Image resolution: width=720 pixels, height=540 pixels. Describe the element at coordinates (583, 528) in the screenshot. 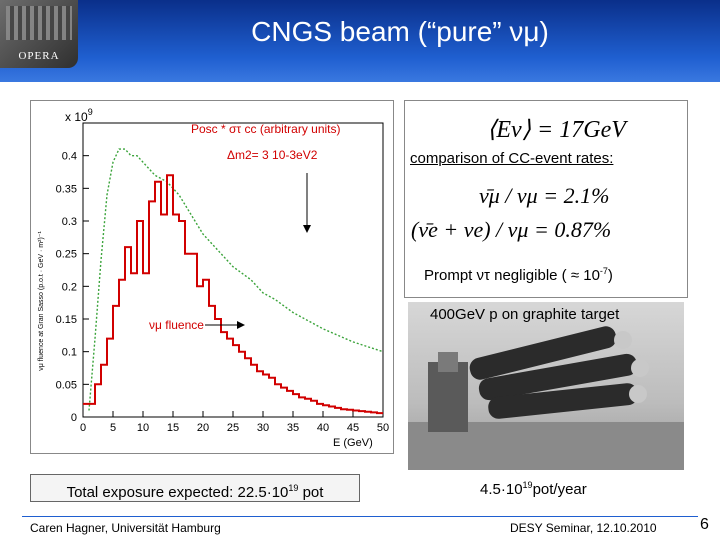

I see `footer-event: DESY Seminar, 12.10.2010` at that location.